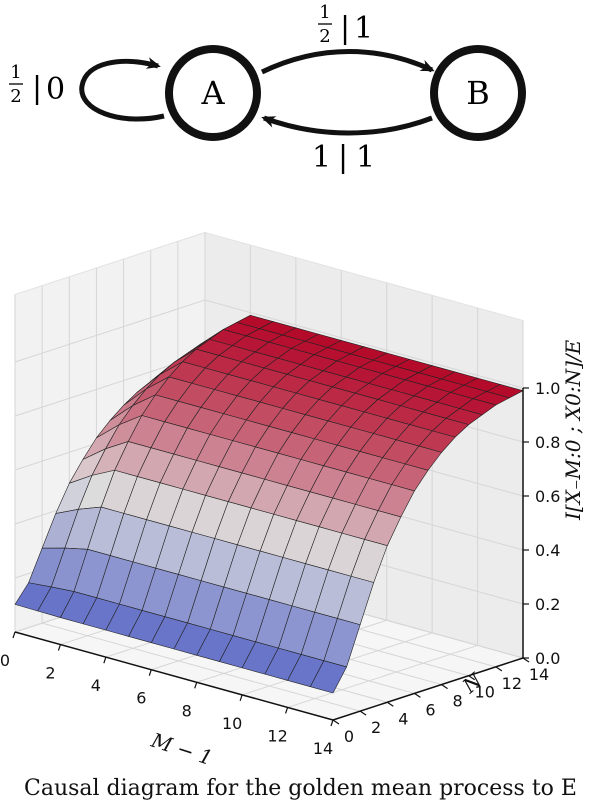  What do you see at coordinates (363, 28) in the screenshot?
I see `edge-ab-output: 1` at bounding box center [363, 28].